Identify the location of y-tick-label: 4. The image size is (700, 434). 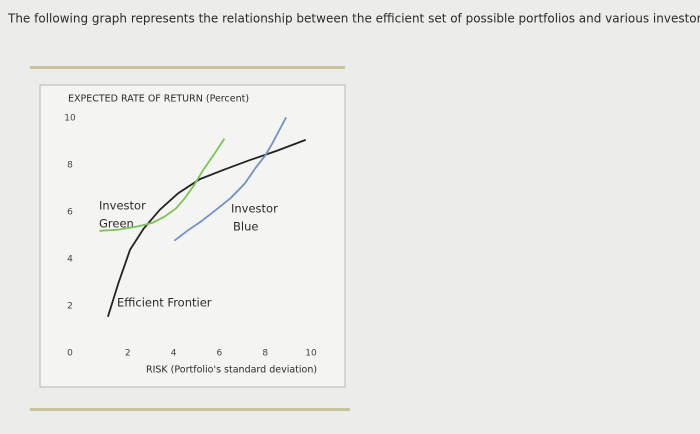
(70, 260).